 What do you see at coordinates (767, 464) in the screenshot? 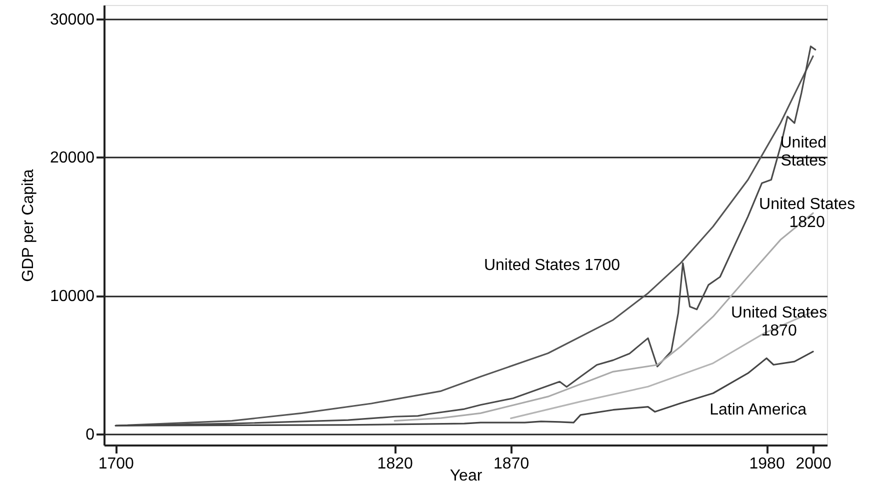
I see `x-tick-label: 1980` at bounding box center [767, 464].